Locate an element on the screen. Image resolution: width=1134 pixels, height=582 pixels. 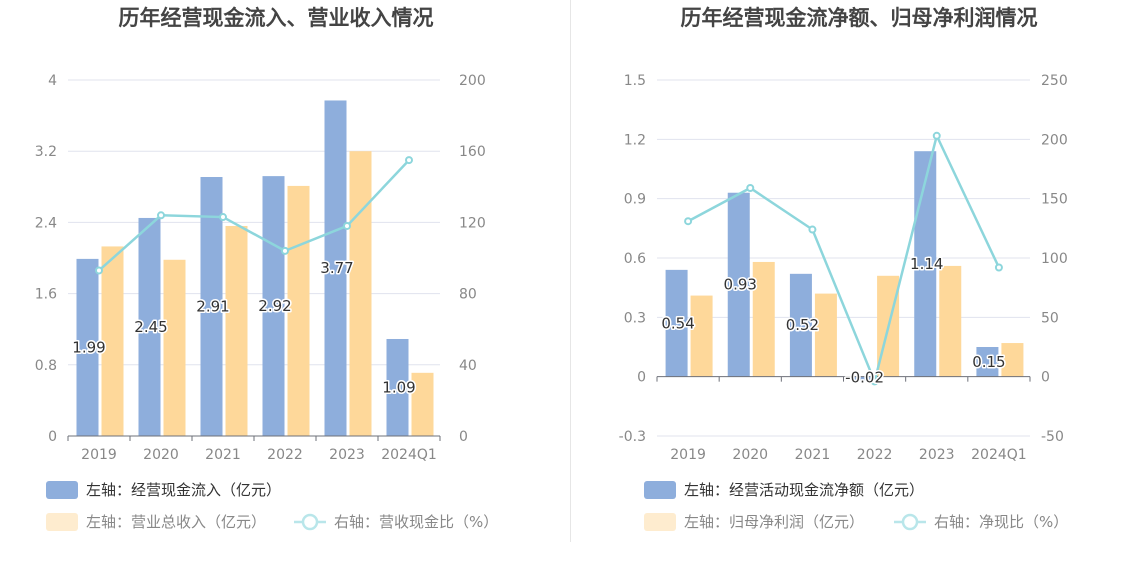
left-axis-tick-label: 0.8 is located at coordinates (46, 366).